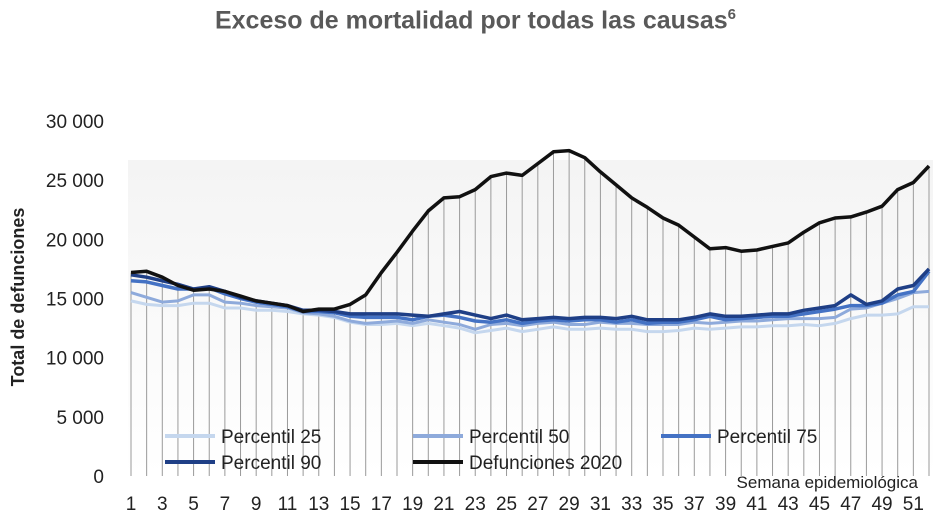  Describe the element at coordinates (225, 504) in the screenshot. I see `x-tick-label: 7` at that location.